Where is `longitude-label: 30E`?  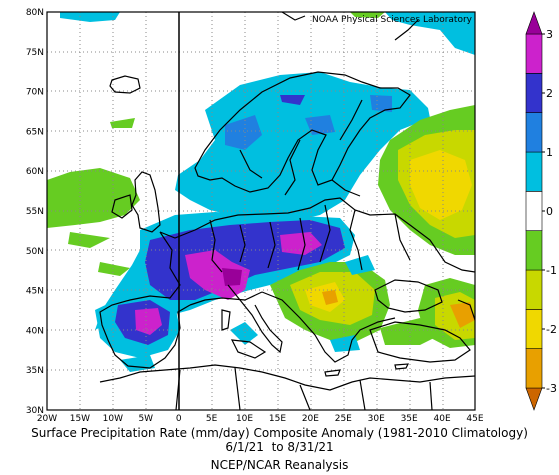 longitude-label: 30E is located at coordinates (376, 419).